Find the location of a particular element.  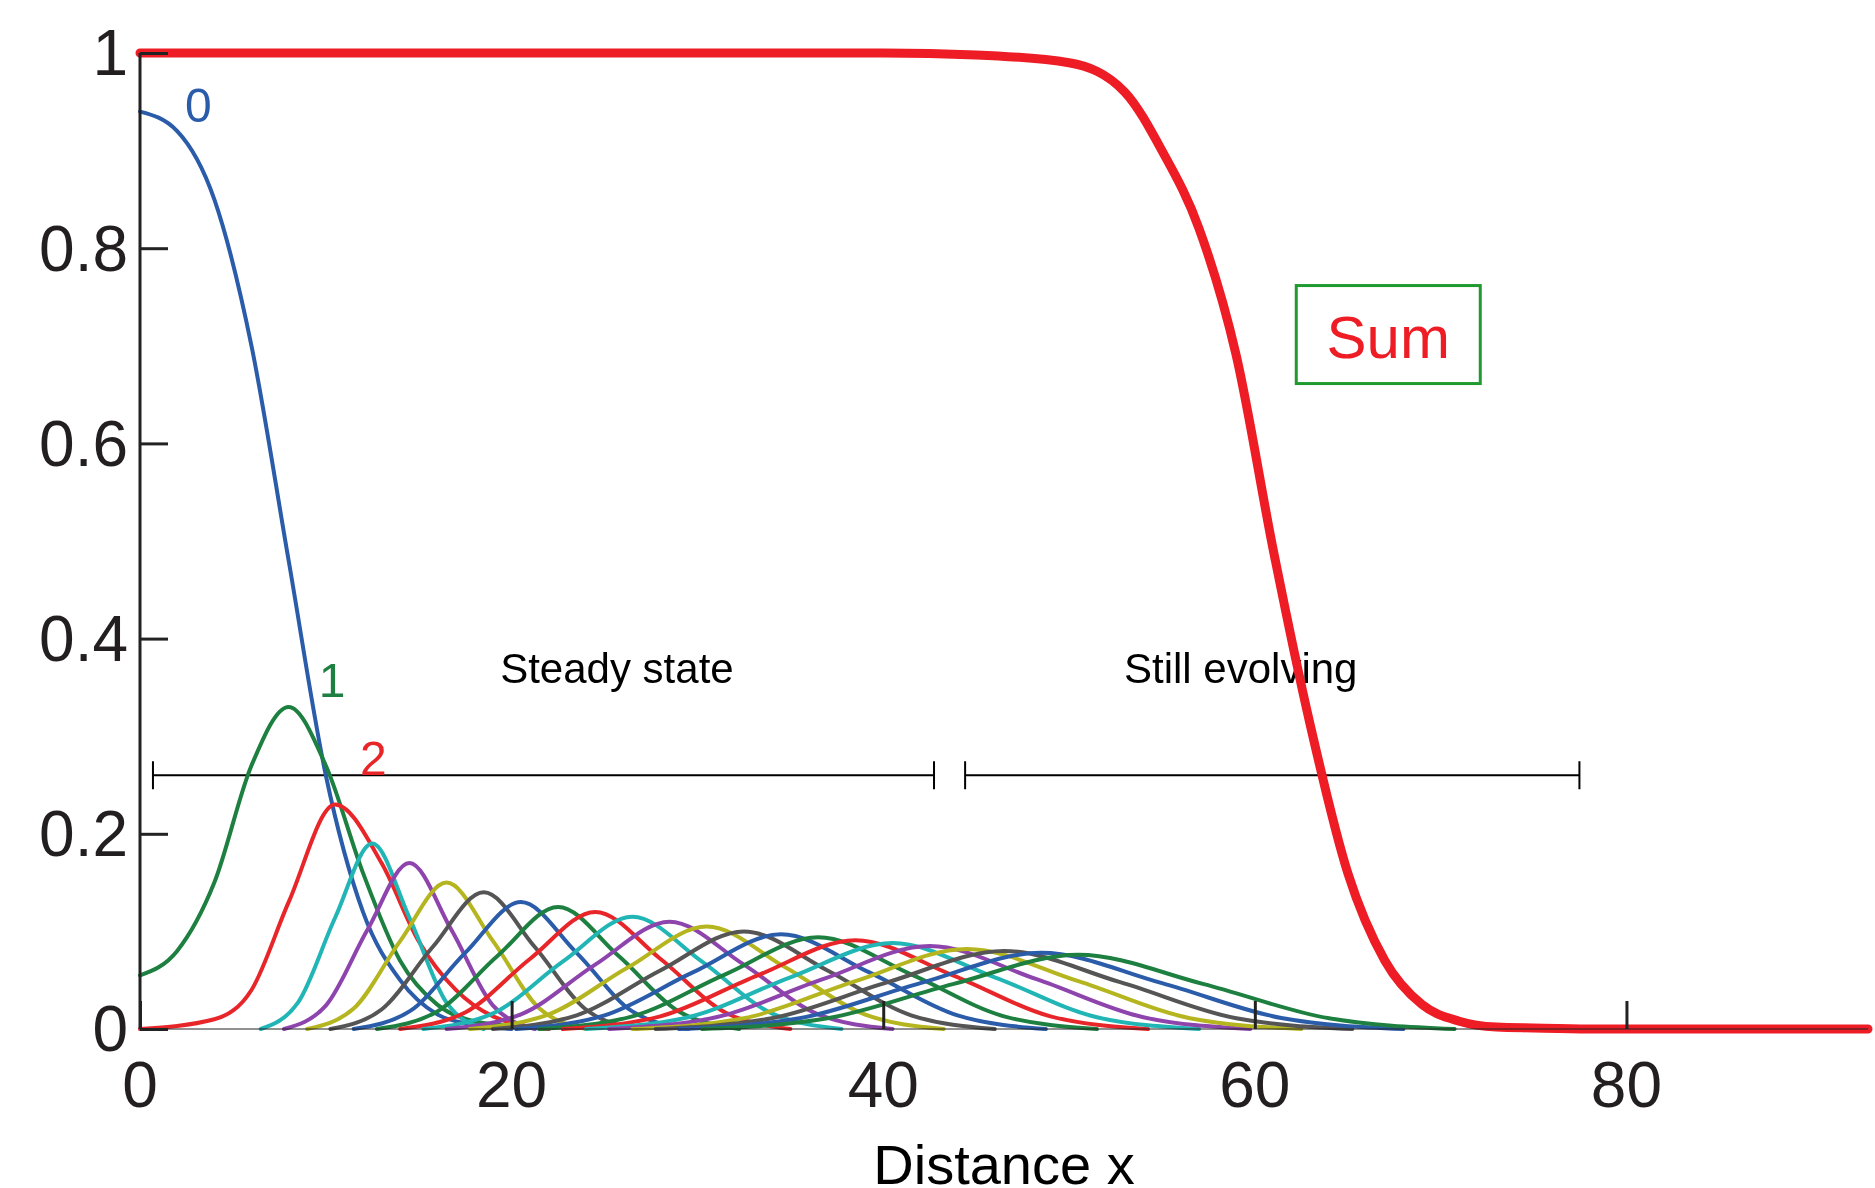

series-label: 1 is located at coordinates (332, 680).